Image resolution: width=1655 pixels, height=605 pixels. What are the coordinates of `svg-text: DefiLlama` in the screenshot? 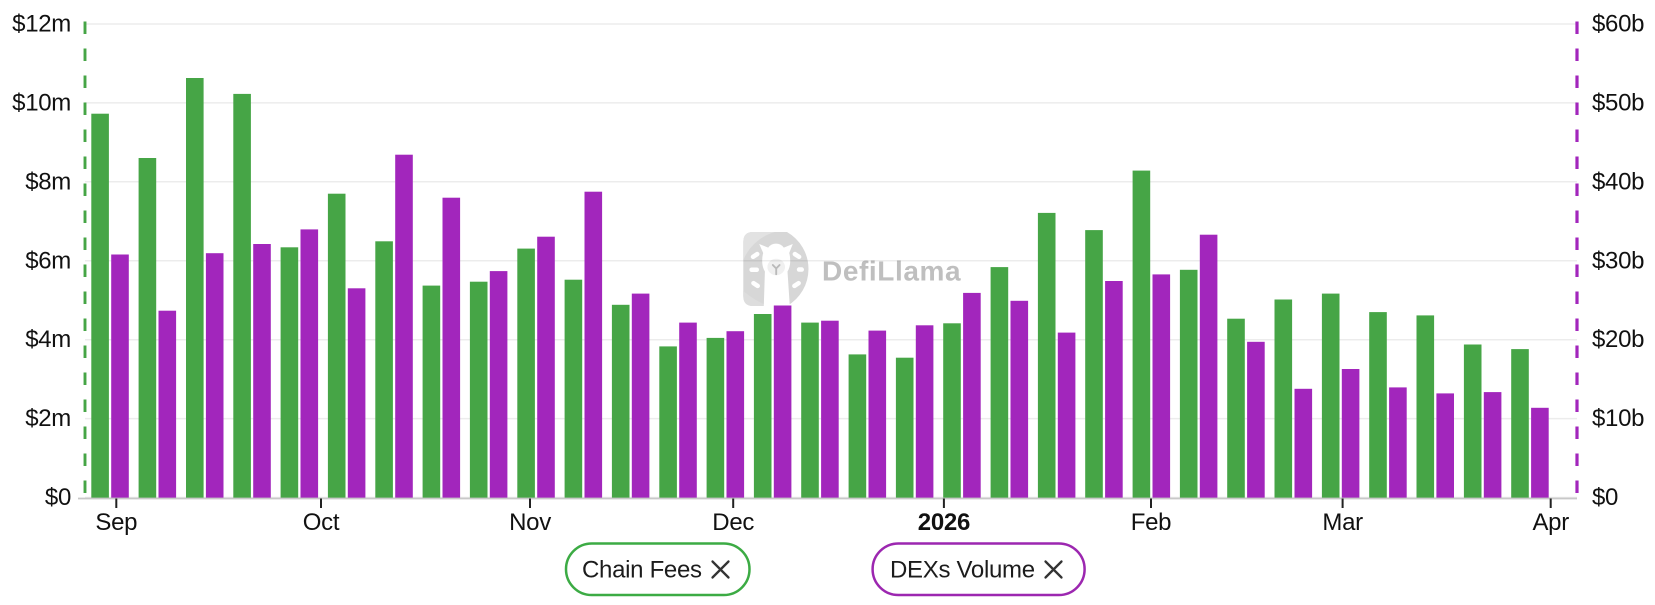 It's located at (891, 271).